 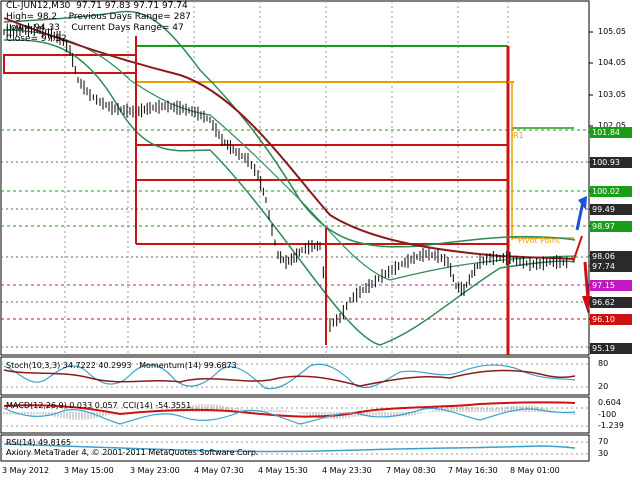 What do you see at coordinates (609, 402) in the screenshot?
I see `macd-axis-top: 0.604` at bounding box center [609, 402].